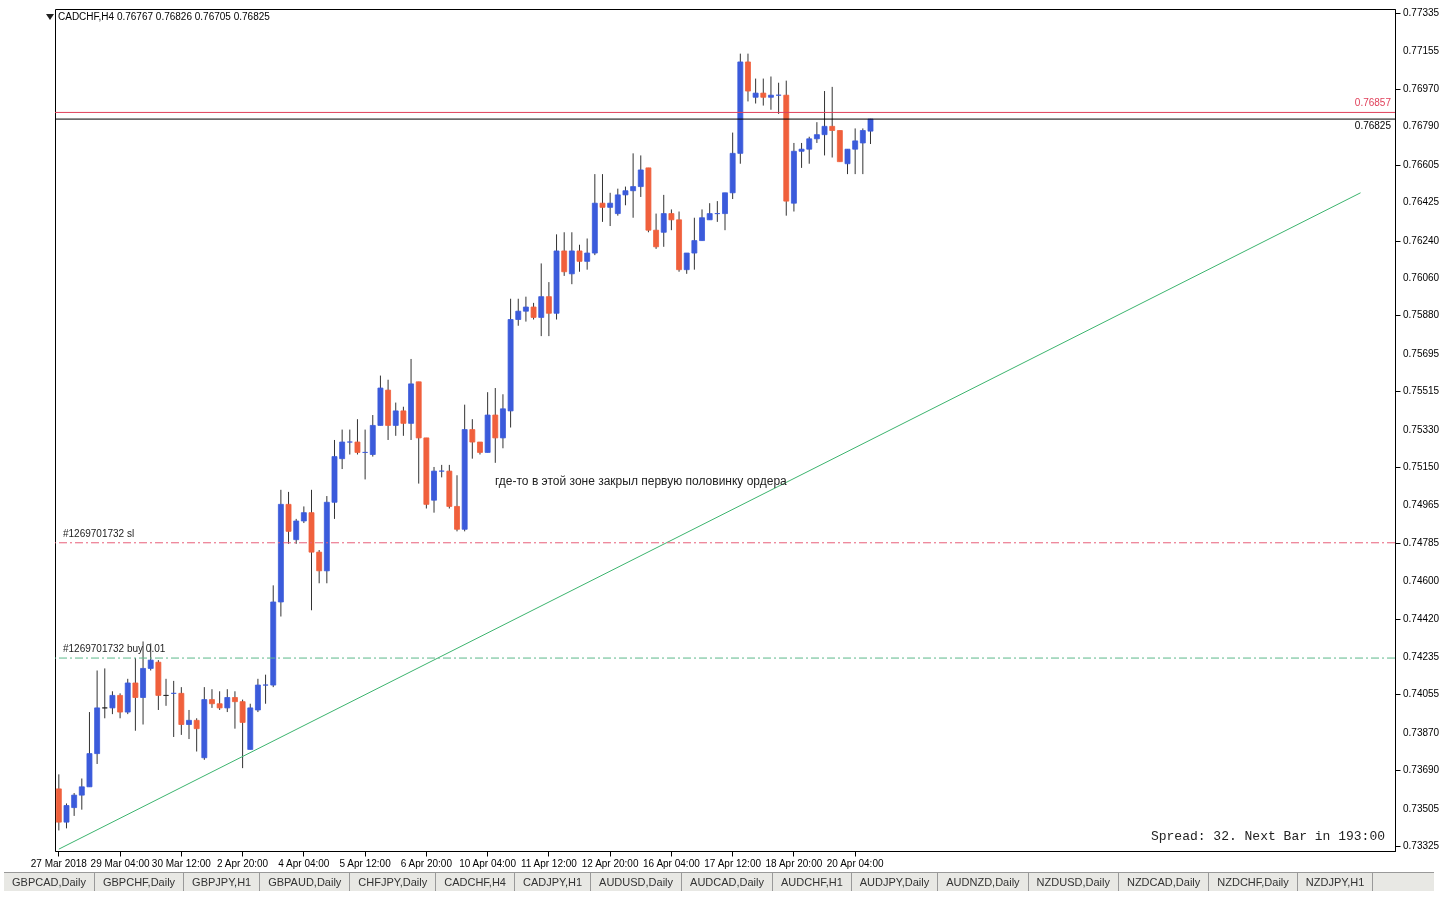  What do you see at coordinates (1421, 770) in the screenshot?
I see `y-tick-label: 0.73690` at bounding box center [1421, 770].